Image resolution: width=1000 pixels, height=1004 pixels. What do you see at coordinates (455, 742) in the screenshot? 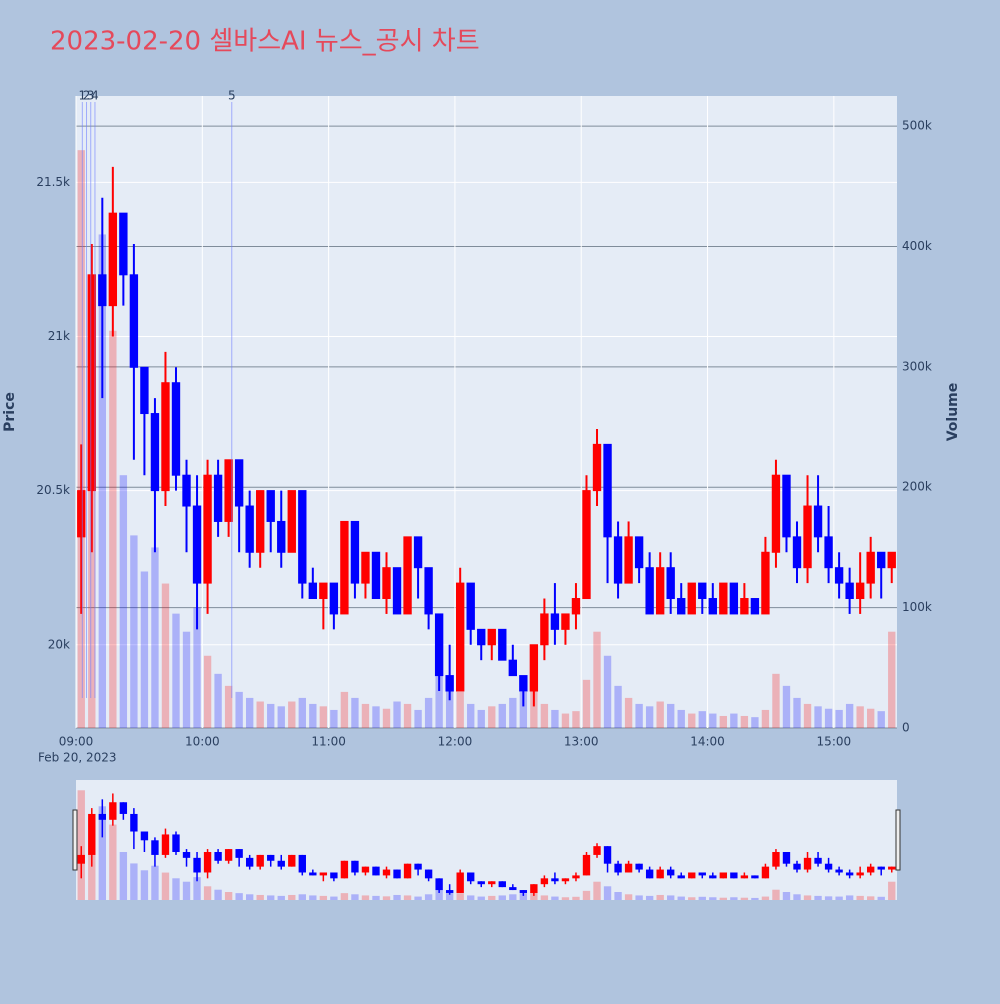
I see `x-tick-label: 12:00` at bounding box center [455, 742].